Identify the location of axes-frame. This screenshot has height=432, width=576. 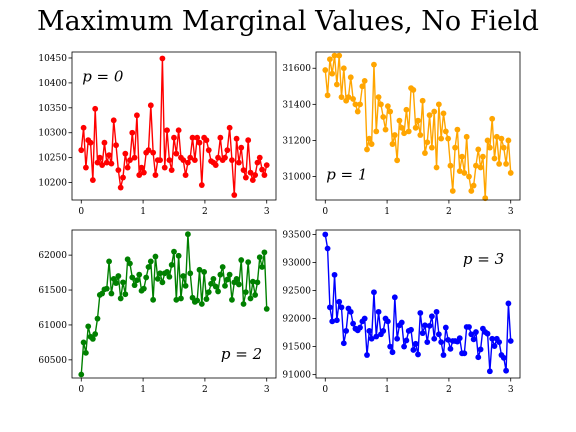
(418, 126).